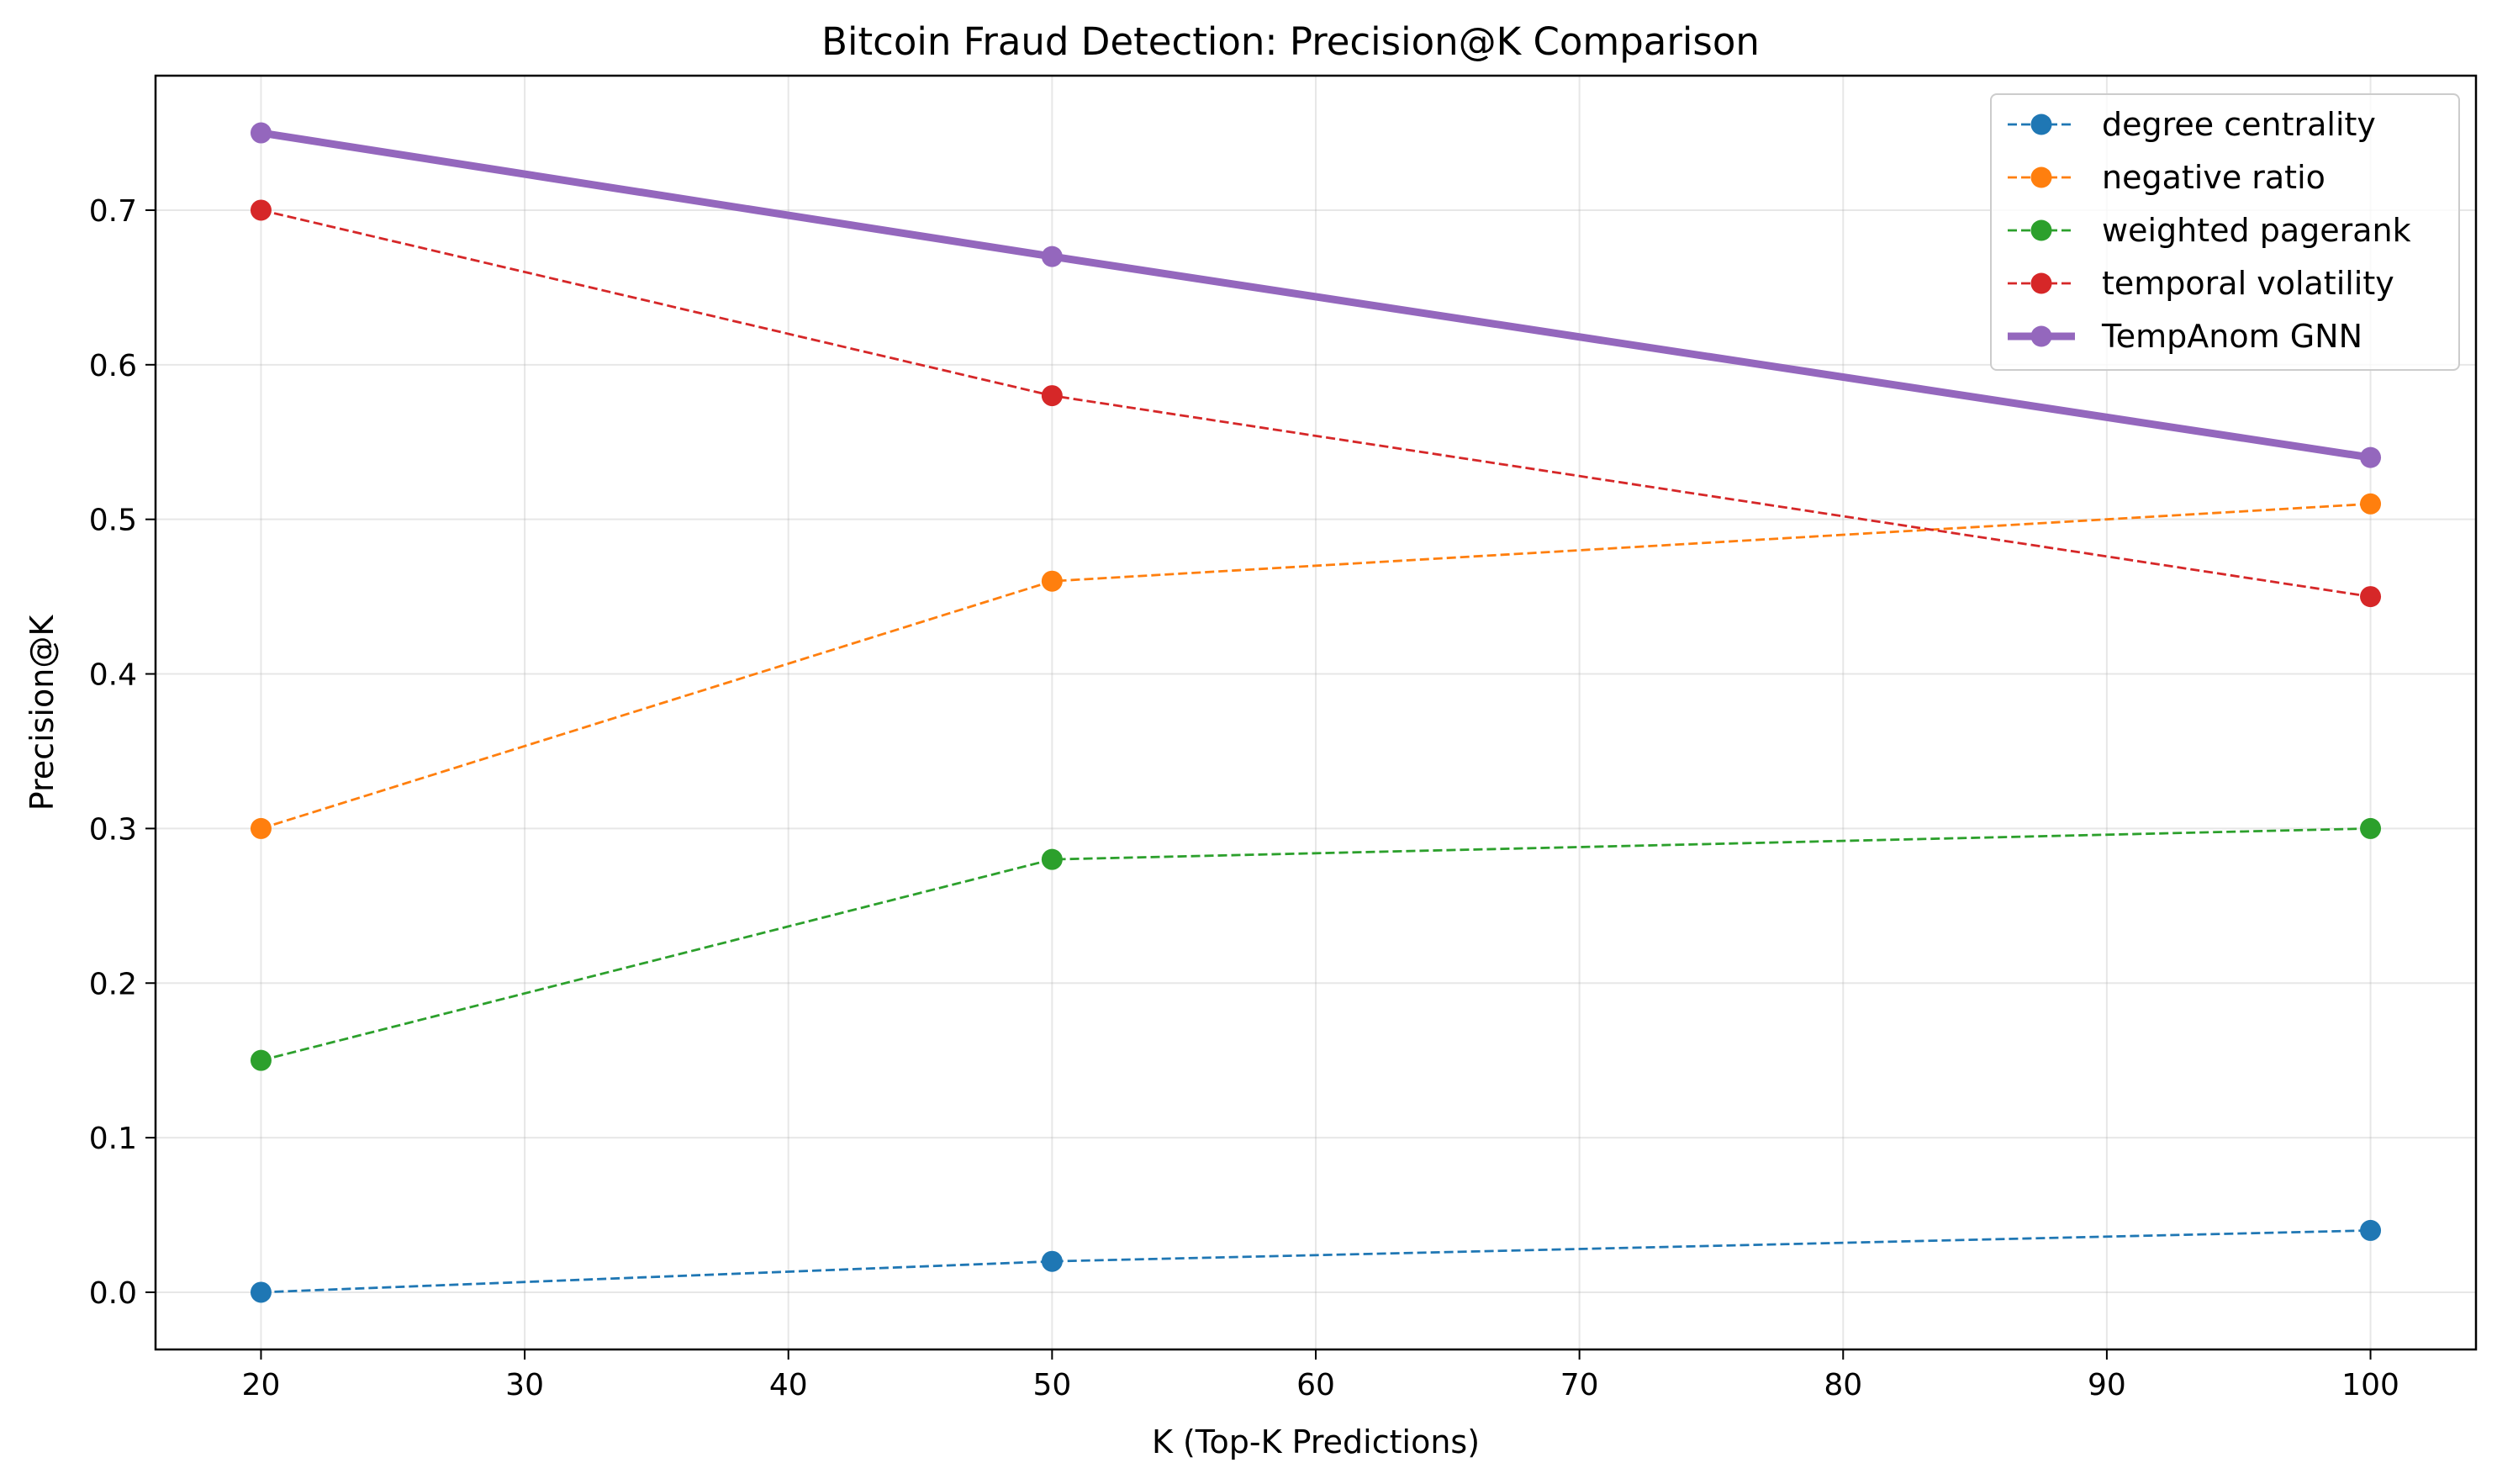 This screenshot has height=1484, width=2497. I want to click on legend-label: negative ratio, so click(2213, 177).